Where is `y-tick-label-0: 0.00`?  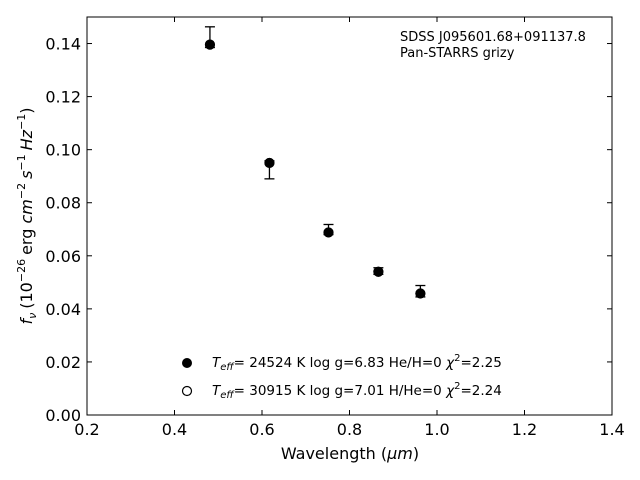
y-tick-label-0: 0.00 is located at coordinates (63, 415).